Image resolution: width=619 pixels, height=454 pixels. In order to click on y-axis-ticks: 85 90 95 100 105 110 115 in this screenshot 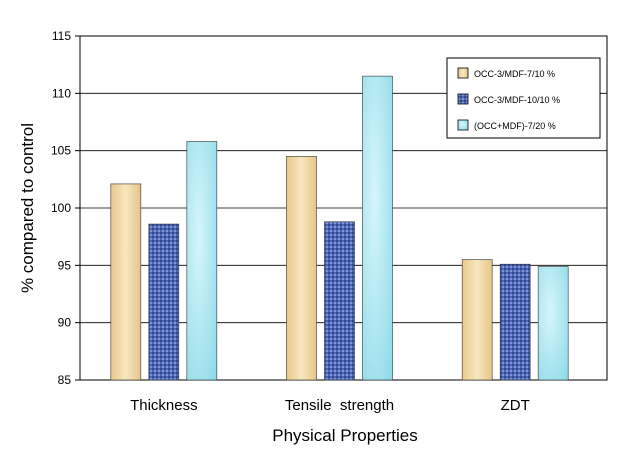, I will do `click(65, 208)`.